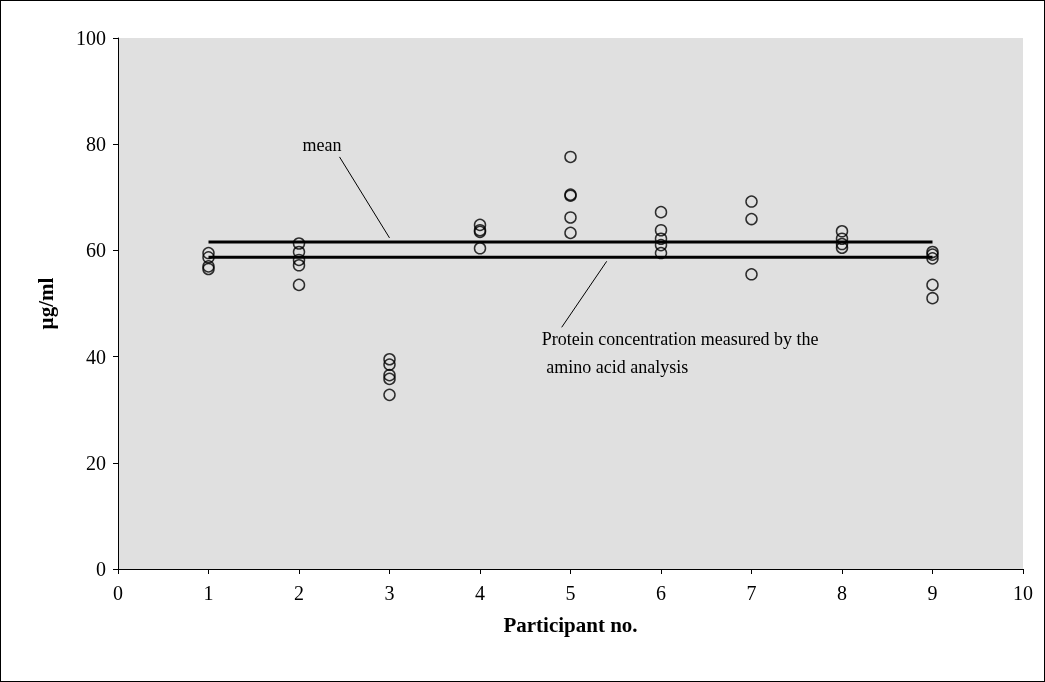  Describe the element at coordinates (1023, 593) in the screenshot. I see `x-tick-label: 10` at that location.